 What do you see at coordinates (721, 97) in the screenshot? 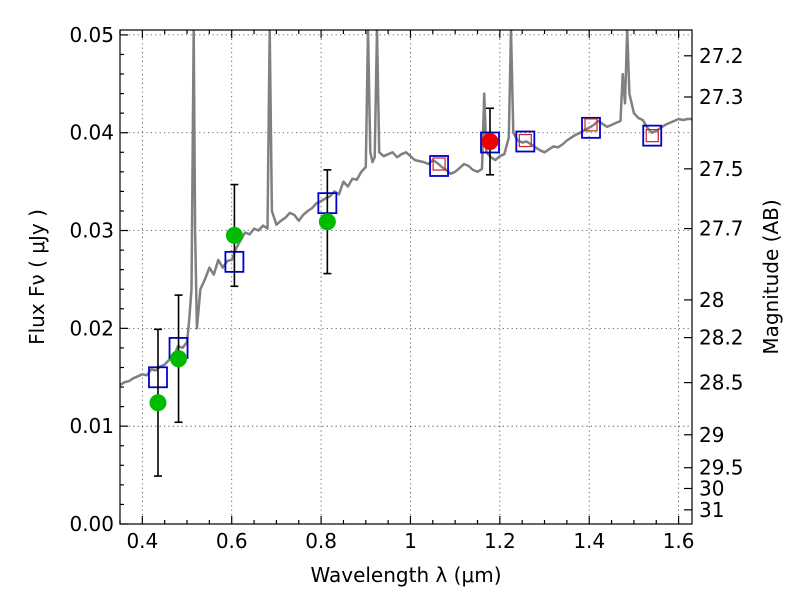
I see `mag-tick-label: 27.3` at bounding box center [721, 97].